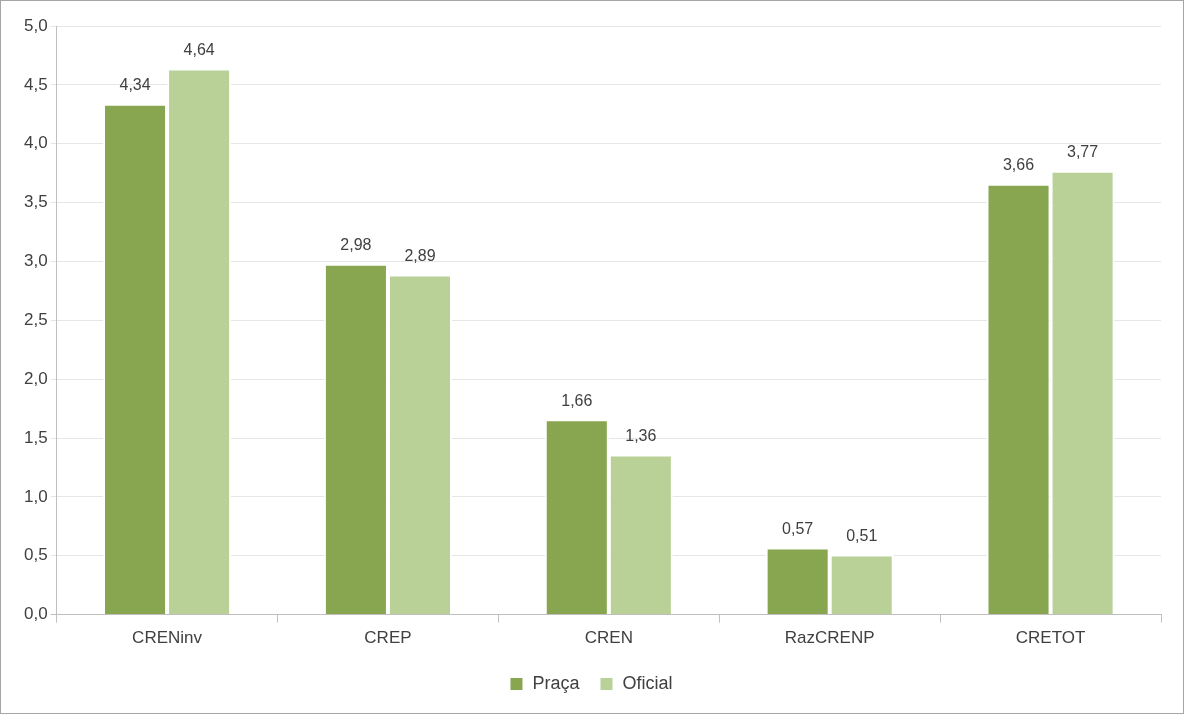 This screenshot has height=714, width=1184. Describe the element at coordinates (199, 49) in the screenshot. I see `data-label: 4,64` at that location.